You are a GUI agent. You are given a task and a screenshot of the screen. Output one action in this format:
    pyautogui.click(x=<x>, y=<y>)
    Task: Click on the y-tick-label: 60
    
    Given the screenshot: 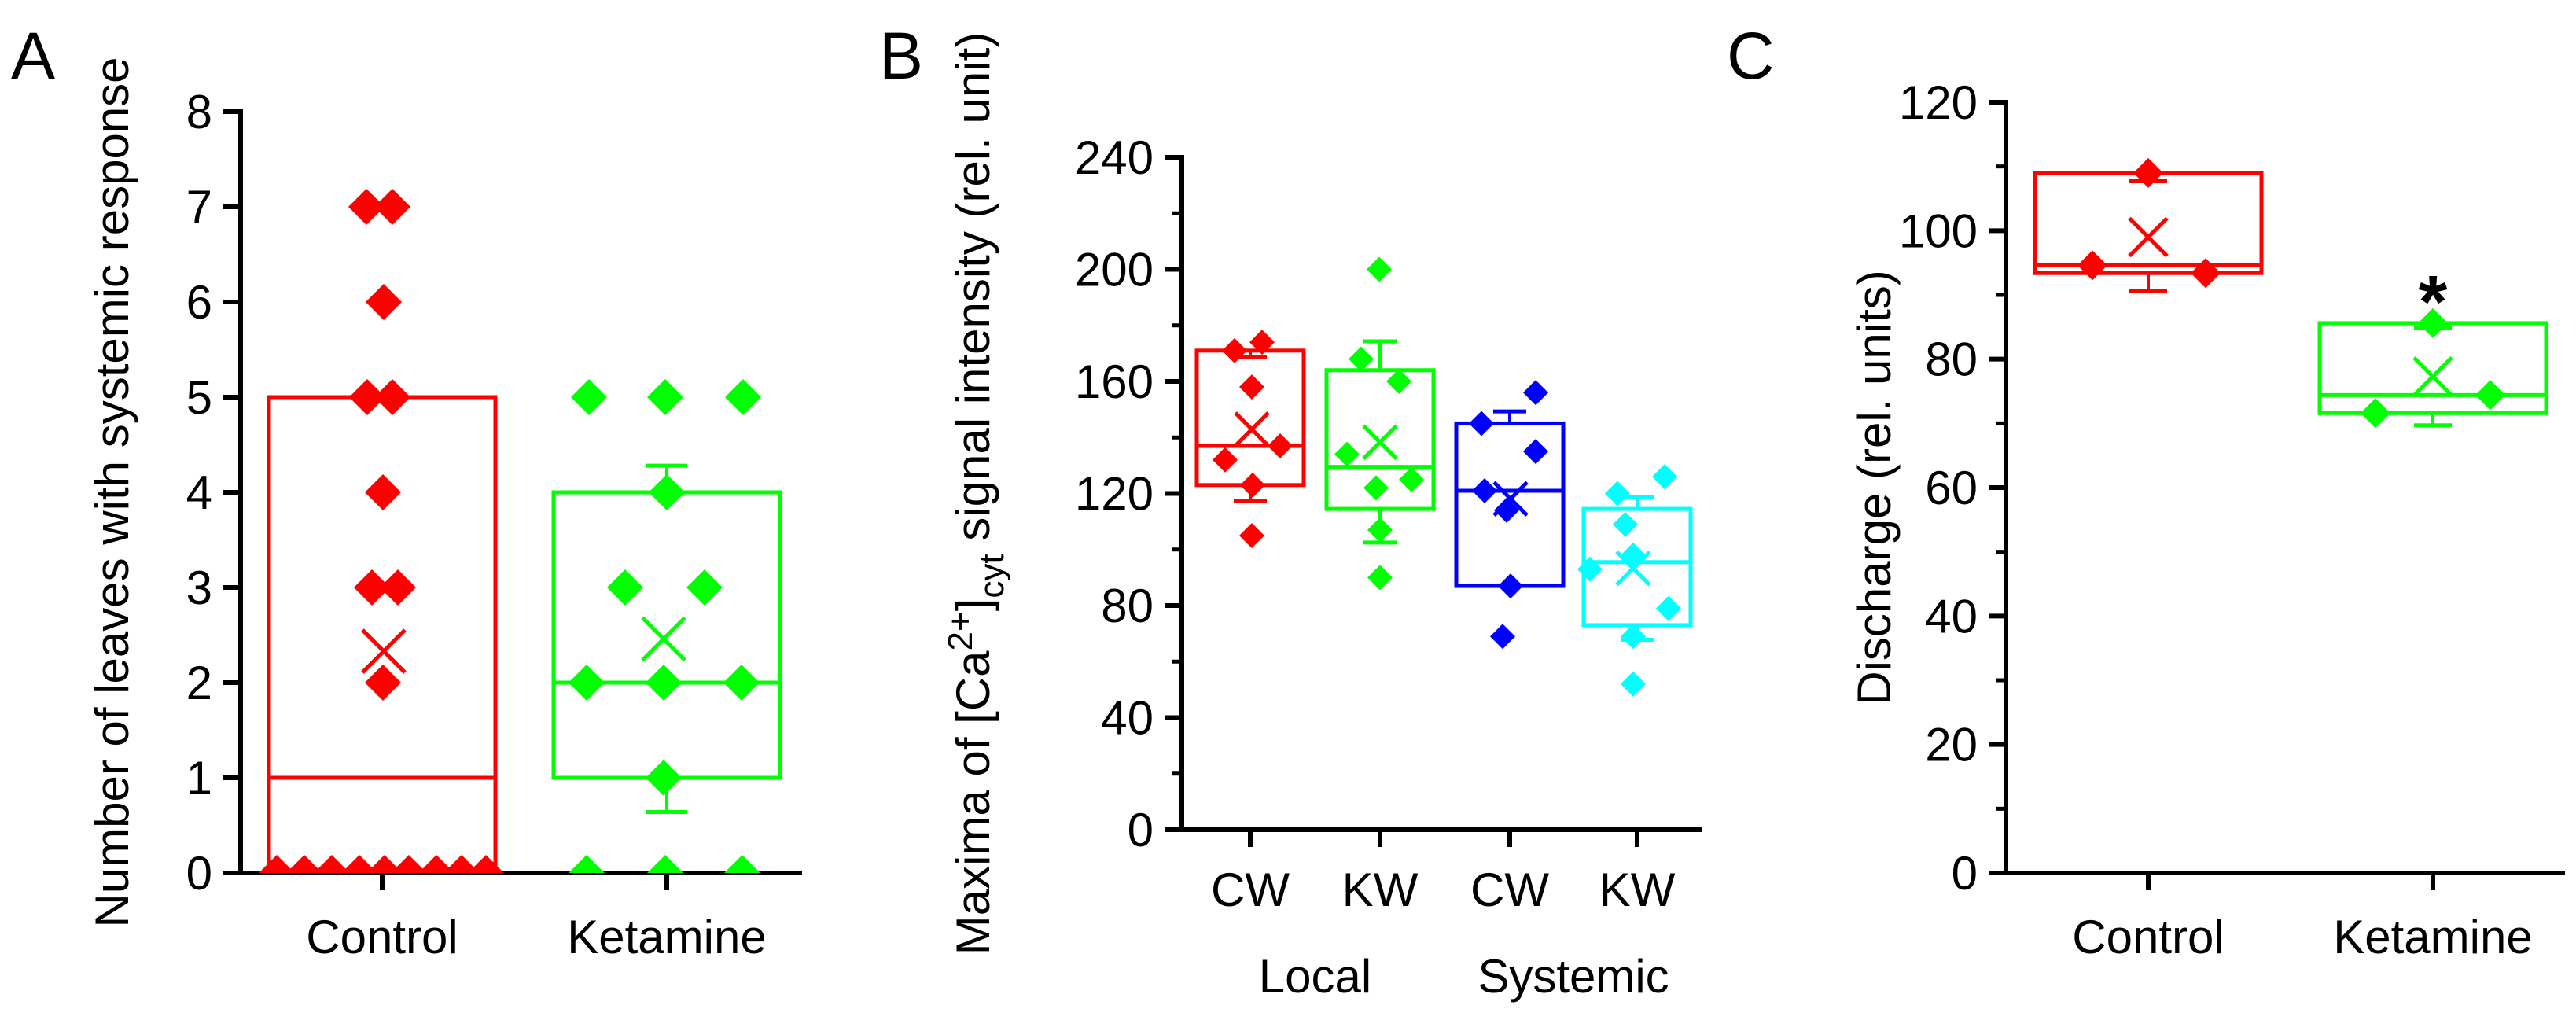 What is the action you would take?
    pyautogui.click(x=1952, y=488)
    